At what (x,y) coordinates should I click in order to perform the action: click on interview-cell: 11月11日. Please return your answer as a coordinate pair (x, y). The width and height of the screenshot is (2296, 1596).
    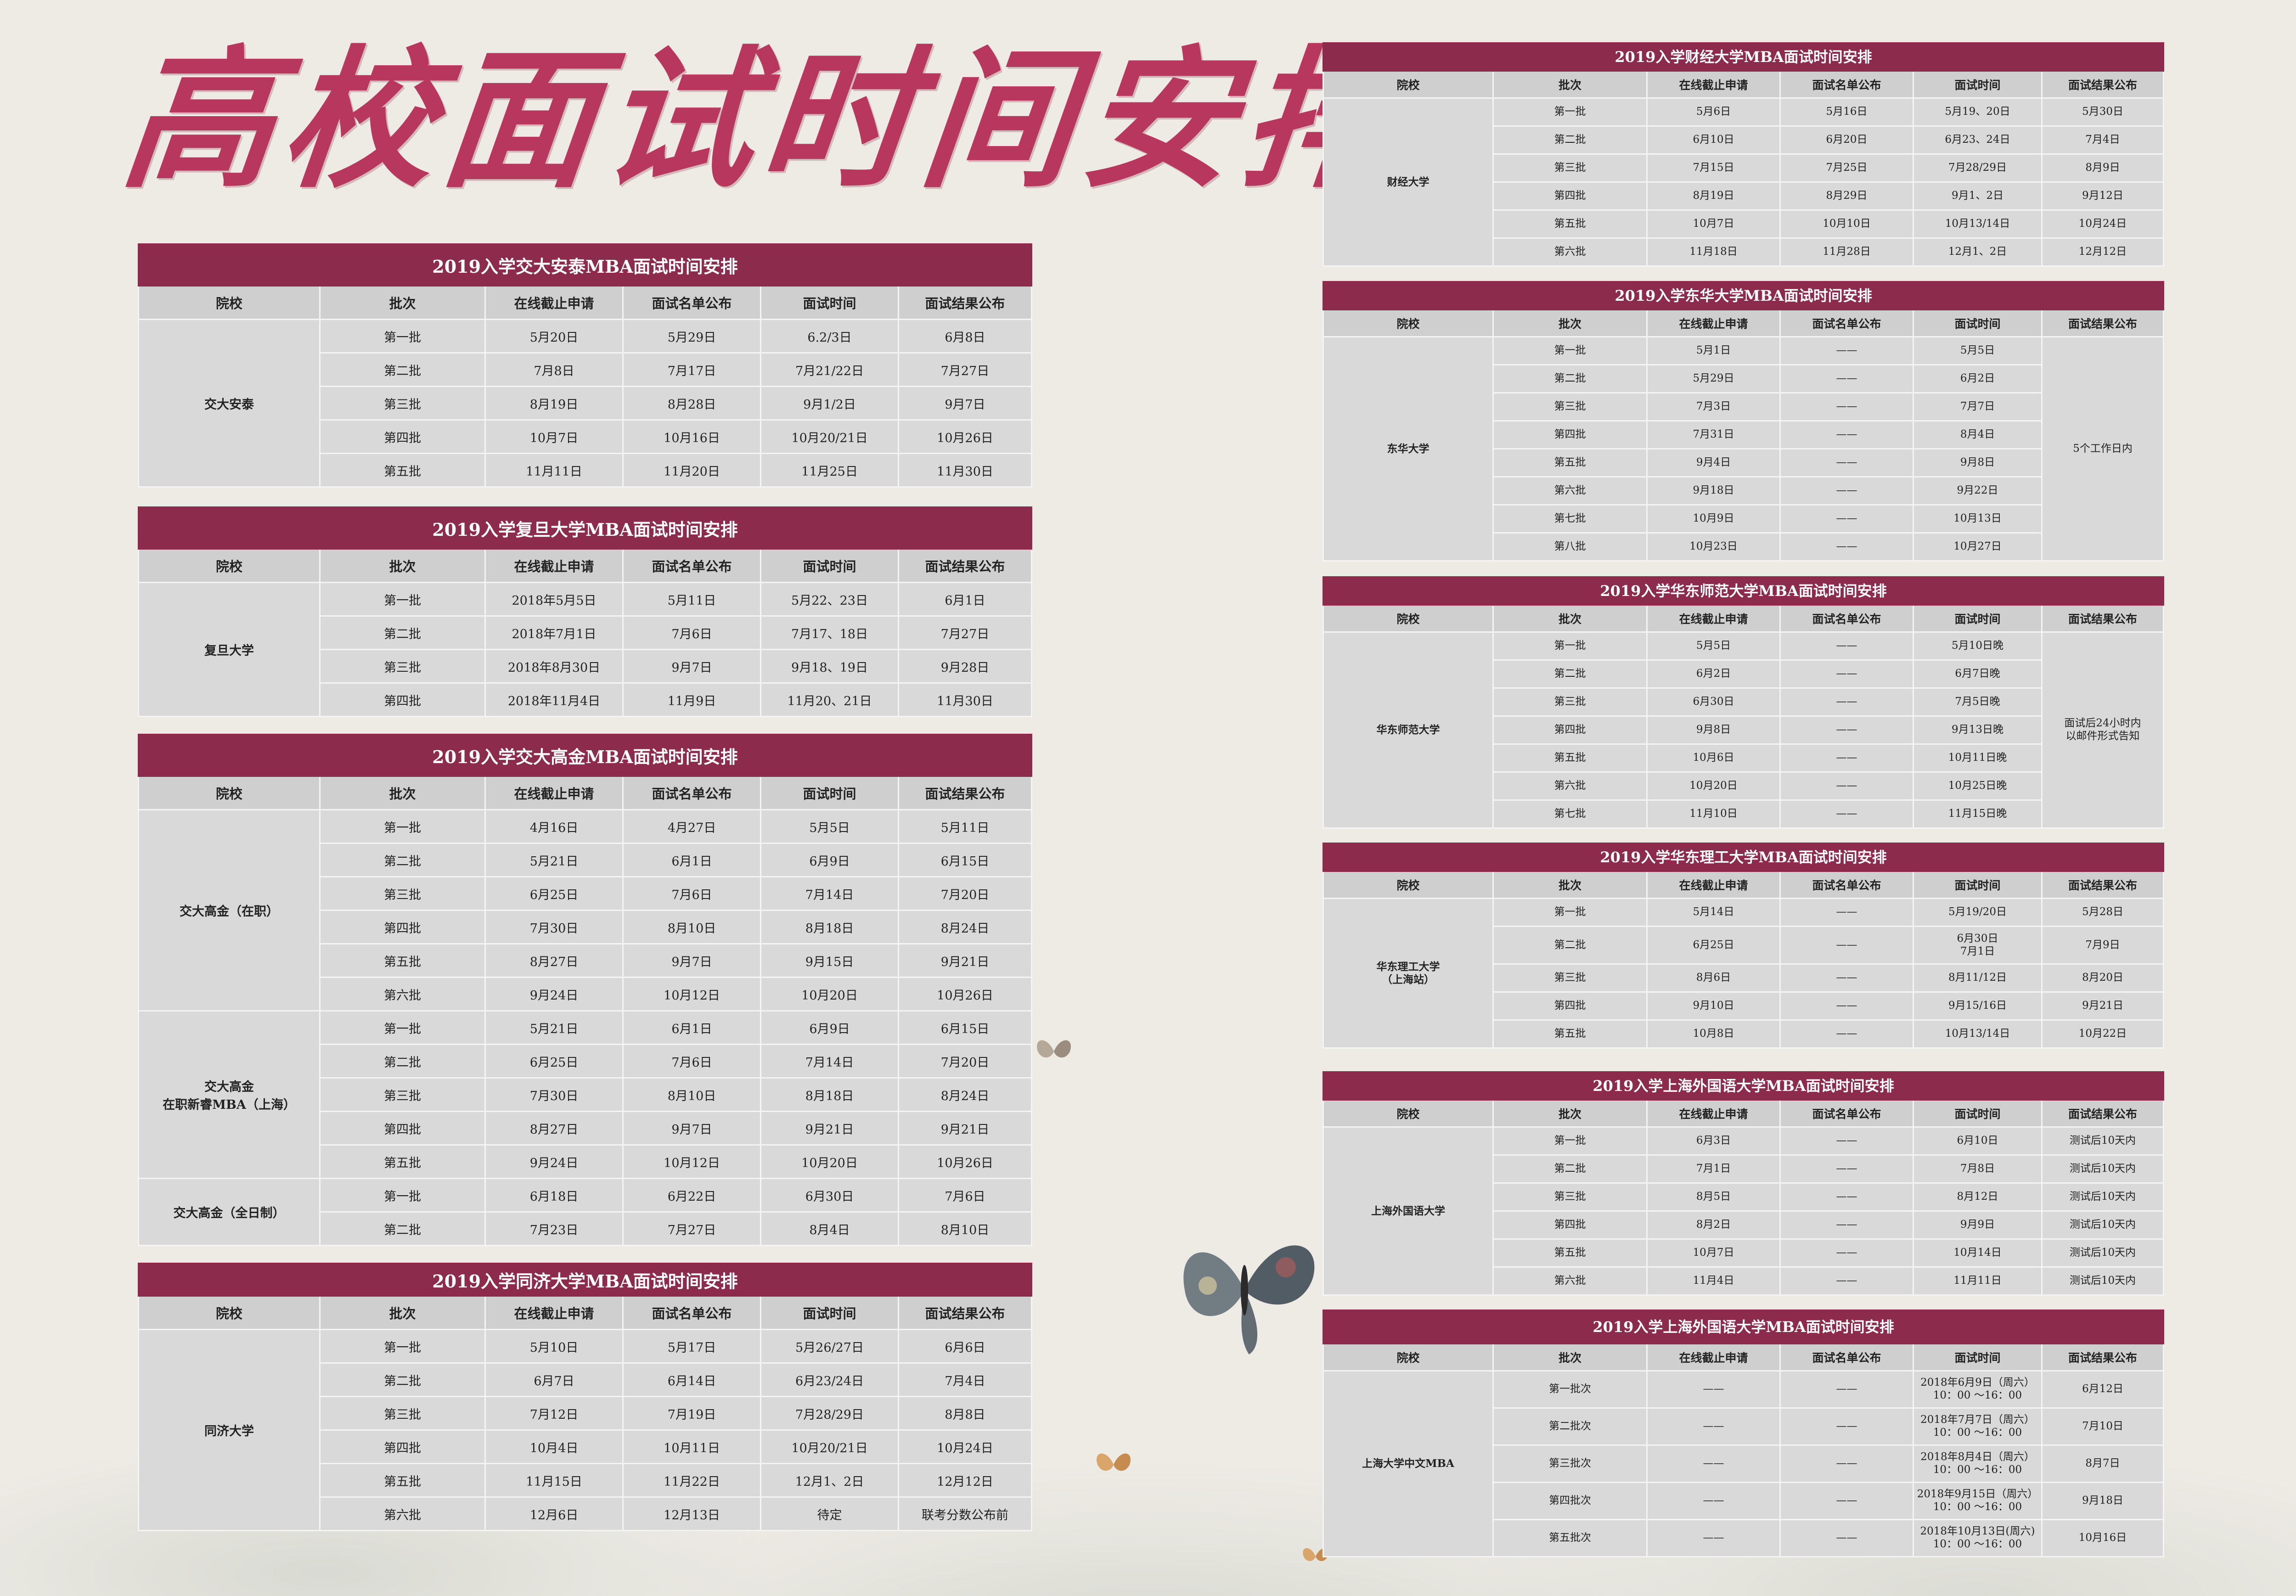
    Looking at the image, I should click on (1978, 1281).